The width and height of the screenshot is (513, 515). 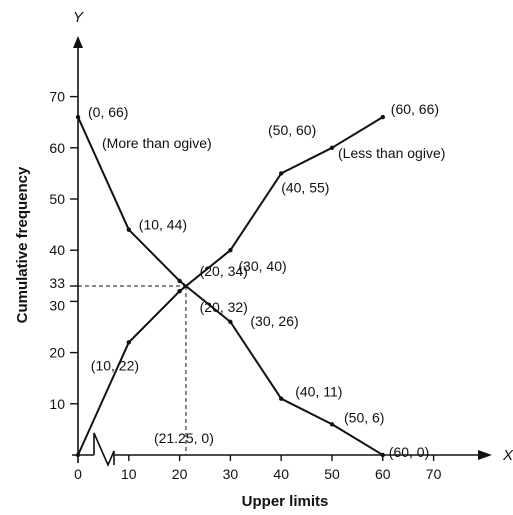 I want to click on y-tick-label: 10, so click(x=57, y=404).